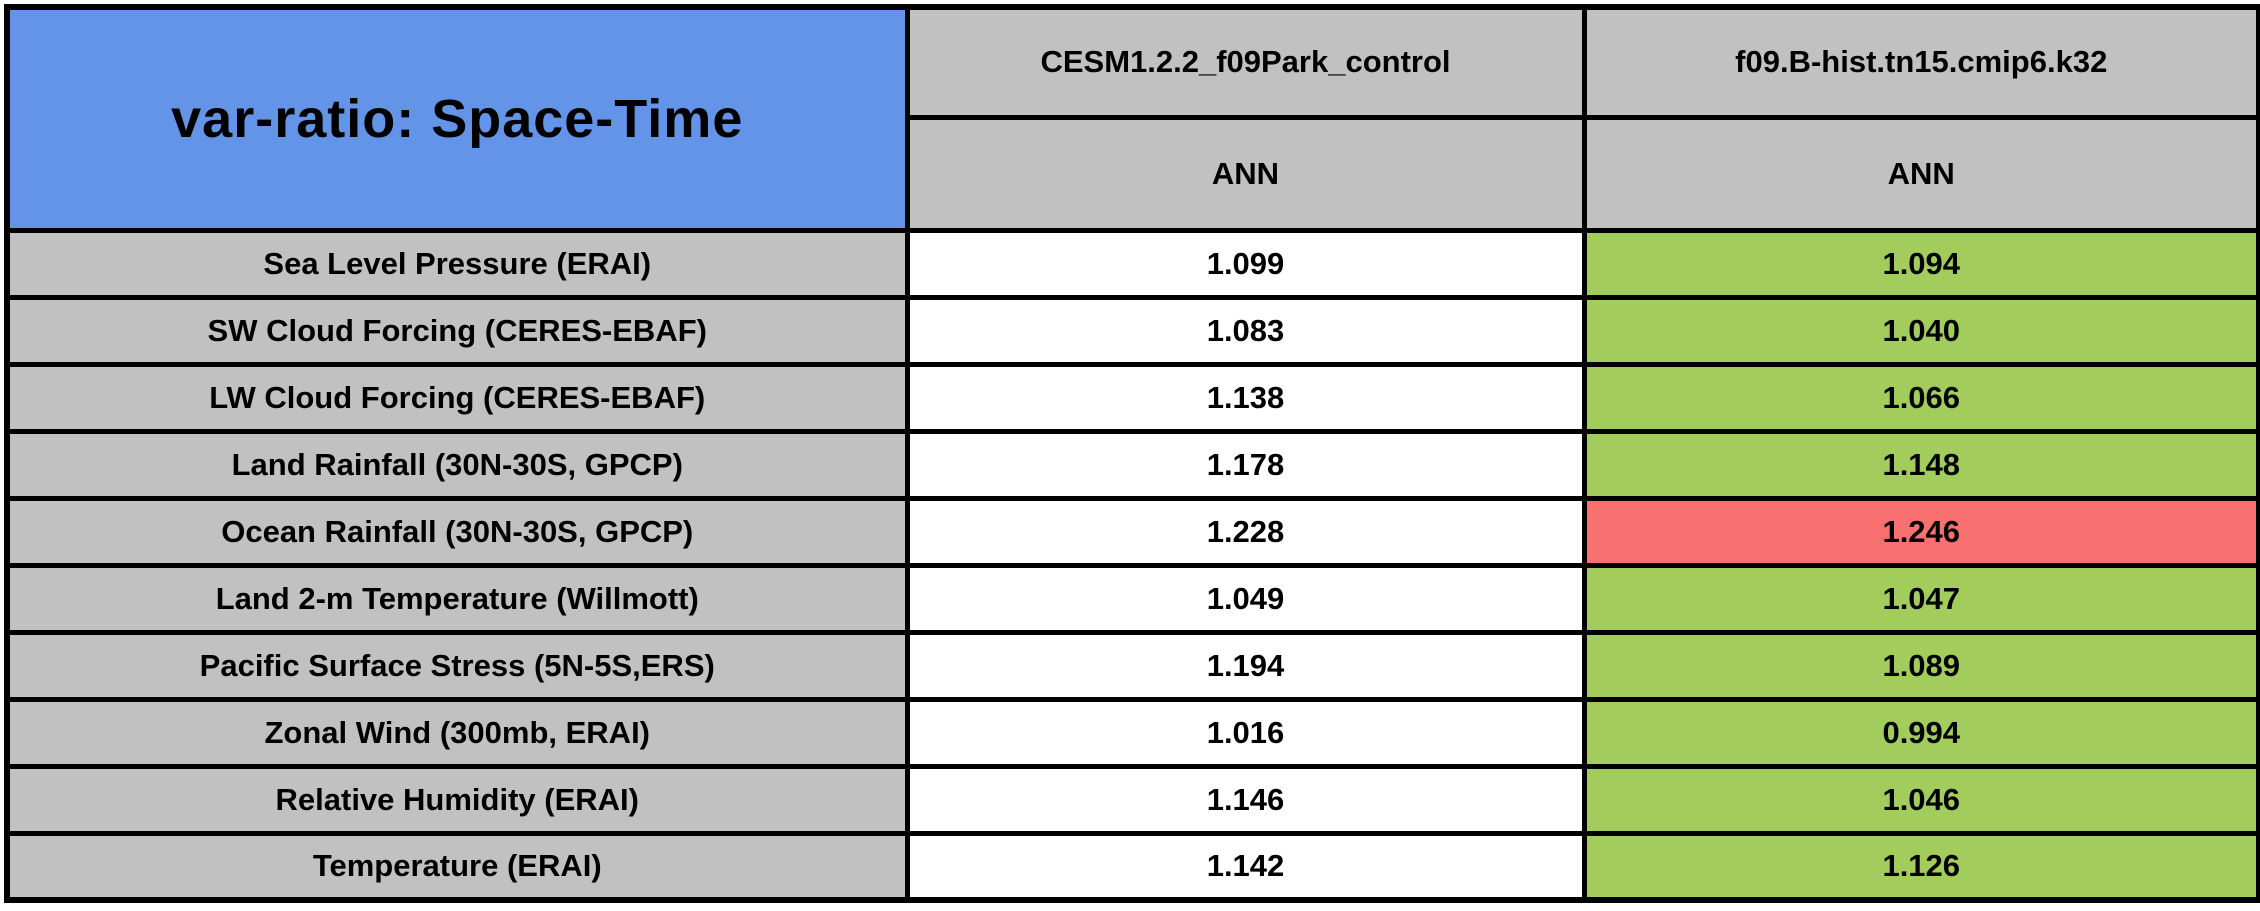  Describe the element at coordinates (1920, 62) in the screenshot. I see `column-header-experiment-model: f09.B-hist.tn15.cmip6.k32` at that location.